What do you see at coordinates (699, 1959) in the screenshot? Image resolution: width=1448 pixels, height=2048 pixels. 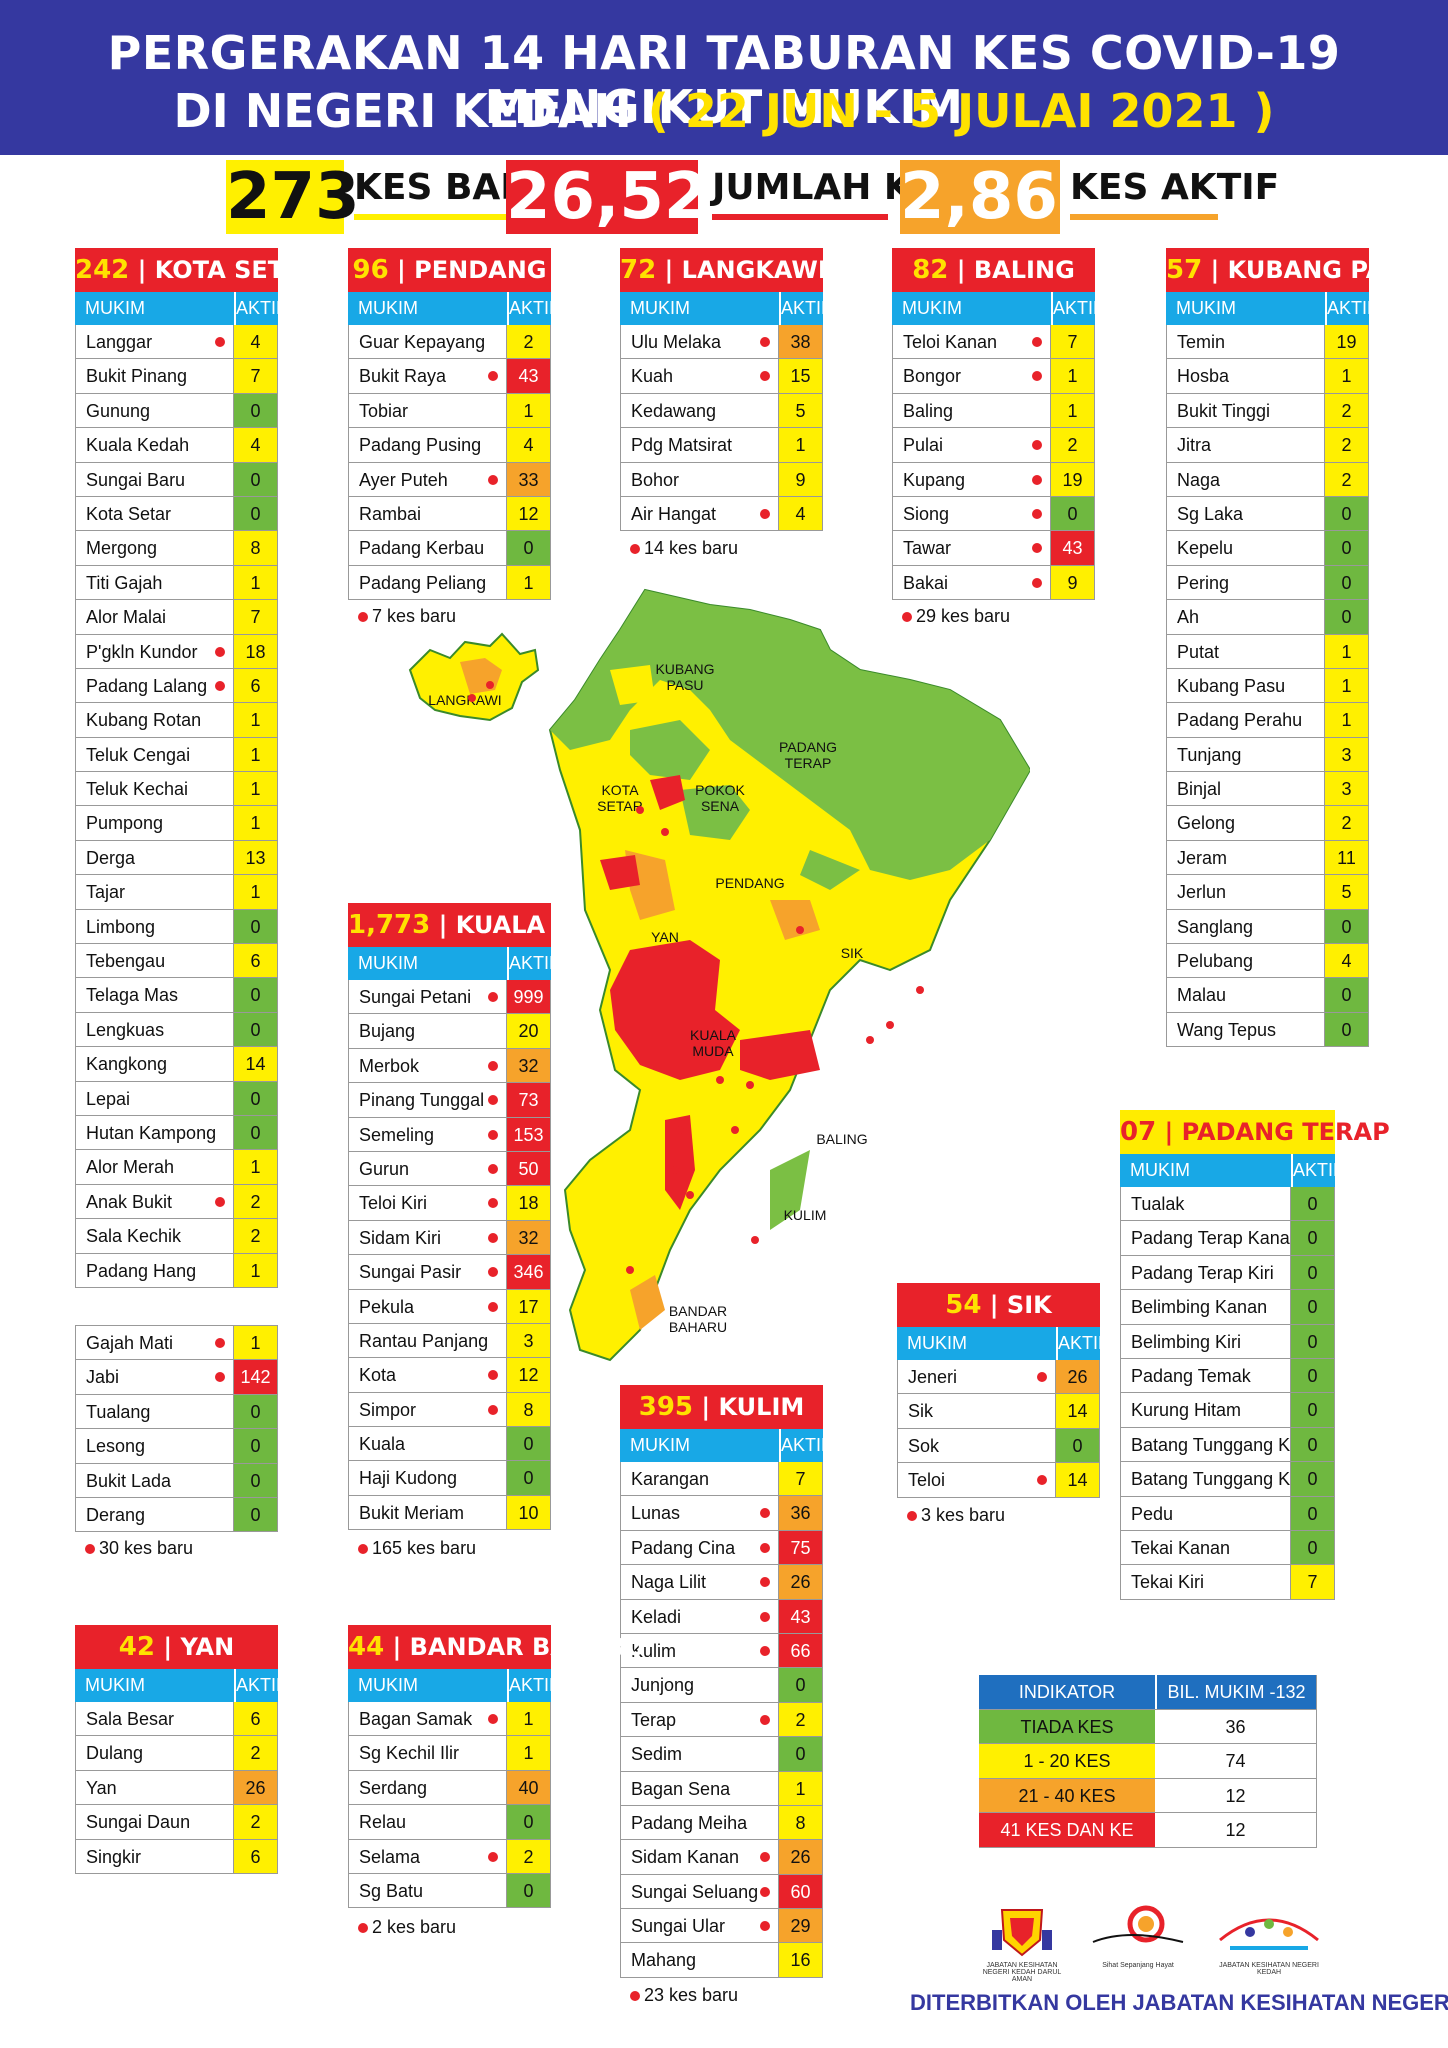 I see `mukim-name: Mahang` at bounding box center [699, 1959].